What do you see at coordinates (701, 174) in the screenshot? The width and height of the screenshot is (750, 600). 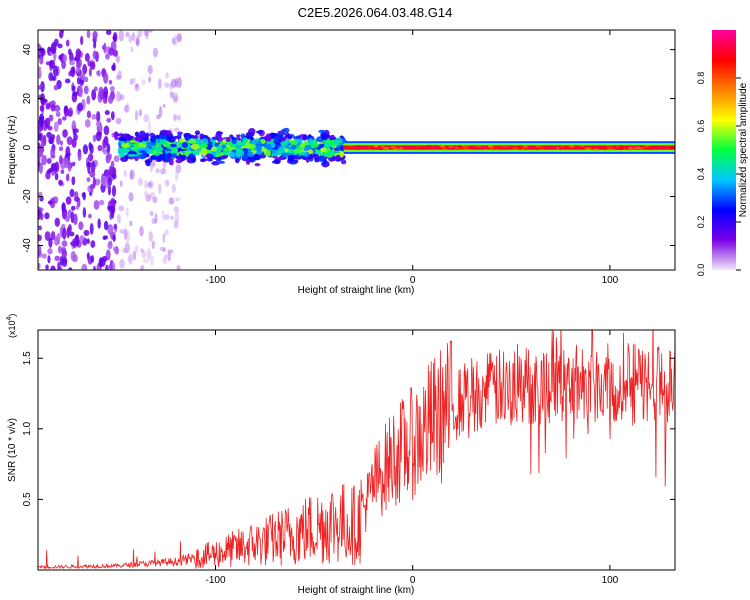 I see `colorbar-tick-label: 0.4` at bounding box center [701, 174].